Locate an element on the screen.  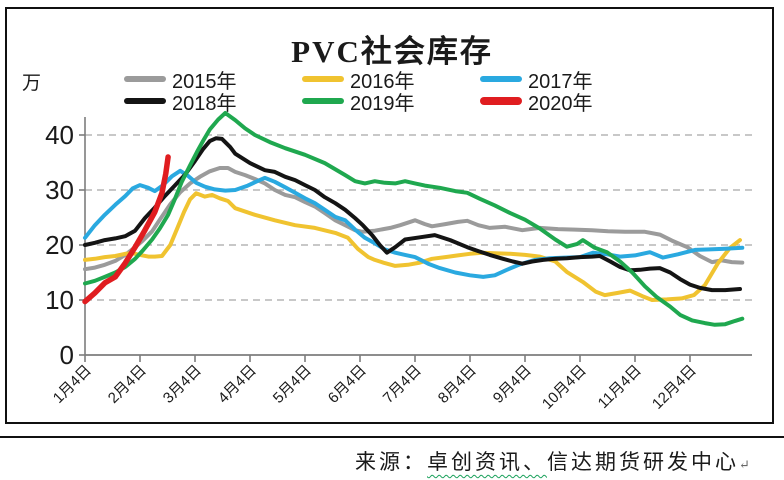
legend-swatch-2015年 is located at coordinates (145, 79).